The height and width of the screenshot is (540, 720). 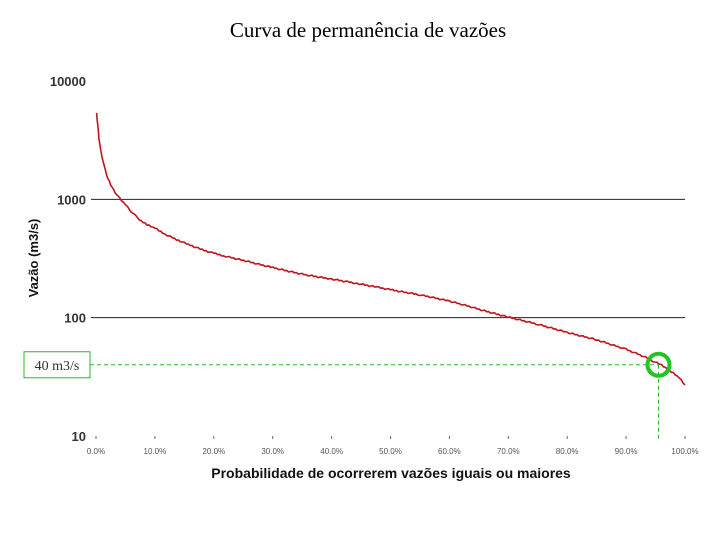 I want to click on x-tick-label: 70.0%, so click(x=508, y=451).